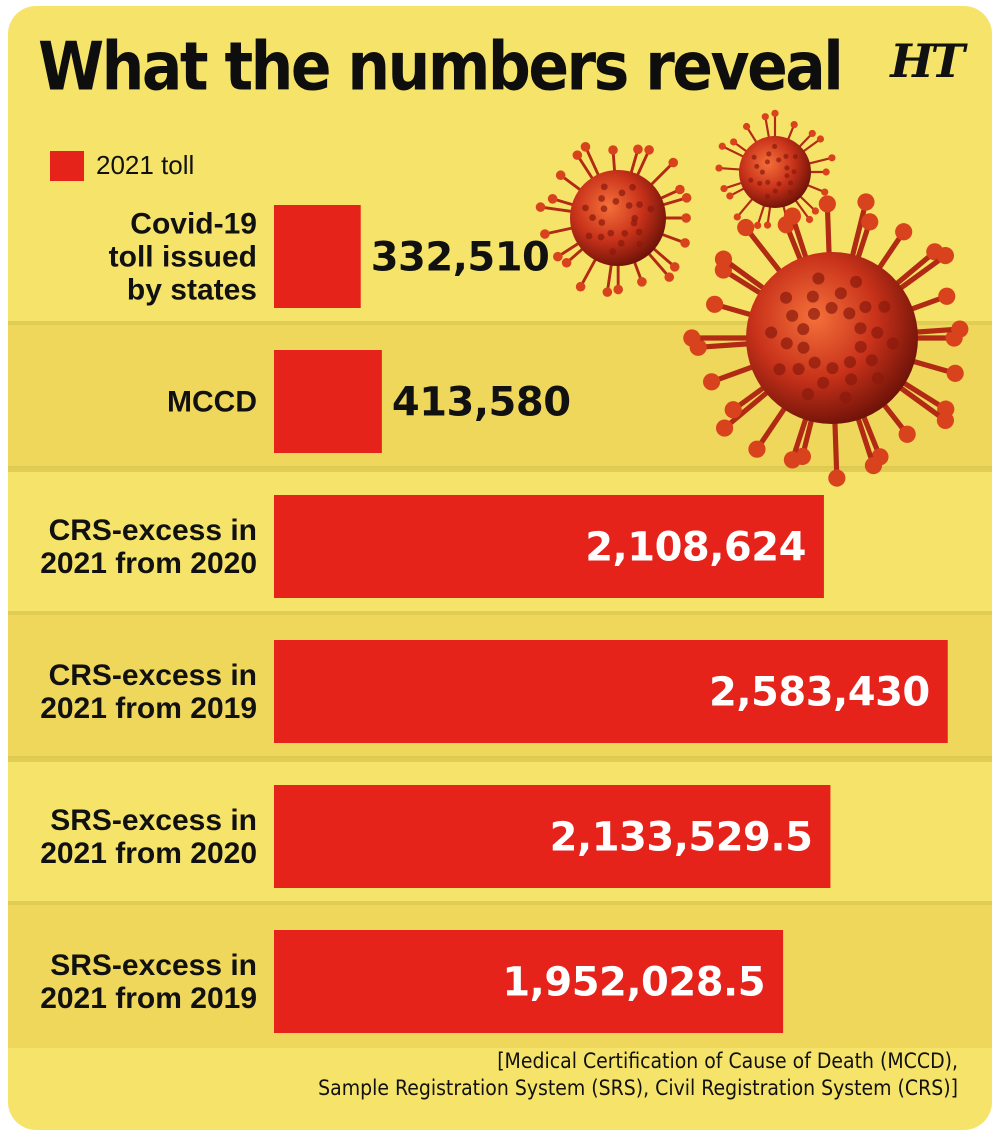 The height and width of the screenshot is (1138, 1000). What do you see at coordinates (67, 165) in the screenshot?
I see `legend-swatch` at bounding box center [67, 165].